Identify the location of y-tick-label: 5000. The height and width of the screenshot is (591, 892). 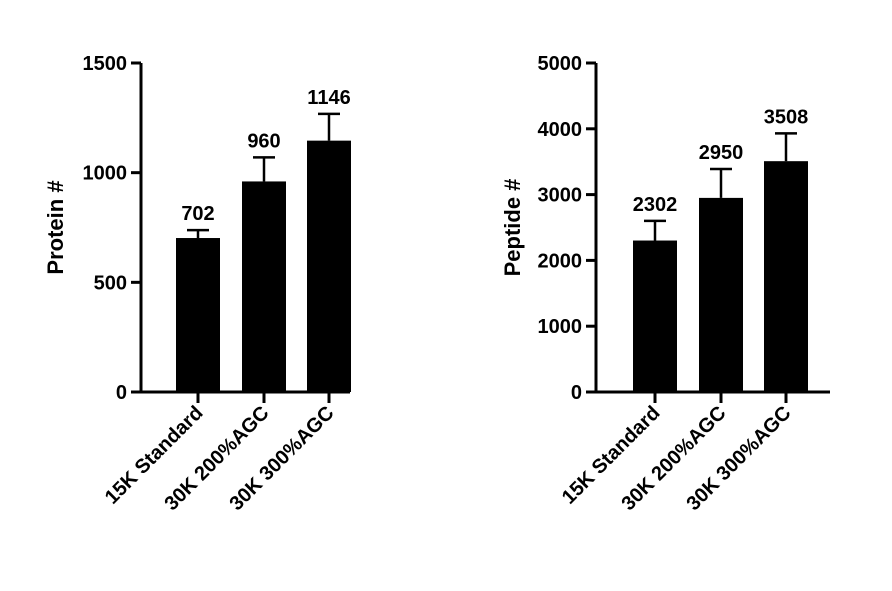
(560, 64).